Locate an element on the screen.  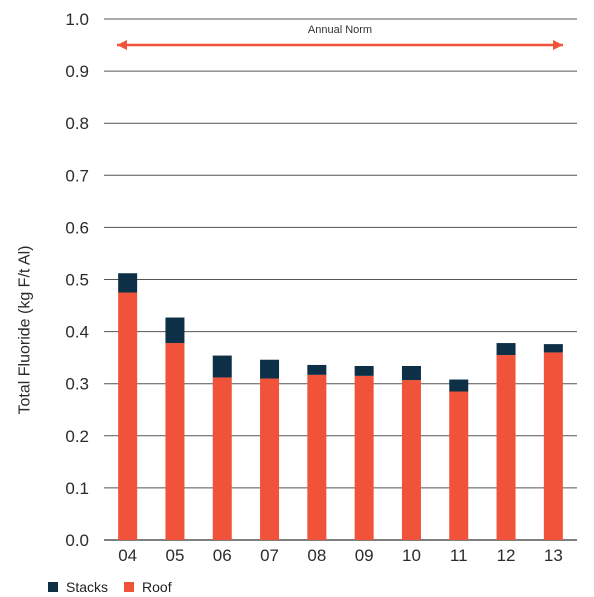
legend-swatch-stacks is located at coordinates (53, 587).